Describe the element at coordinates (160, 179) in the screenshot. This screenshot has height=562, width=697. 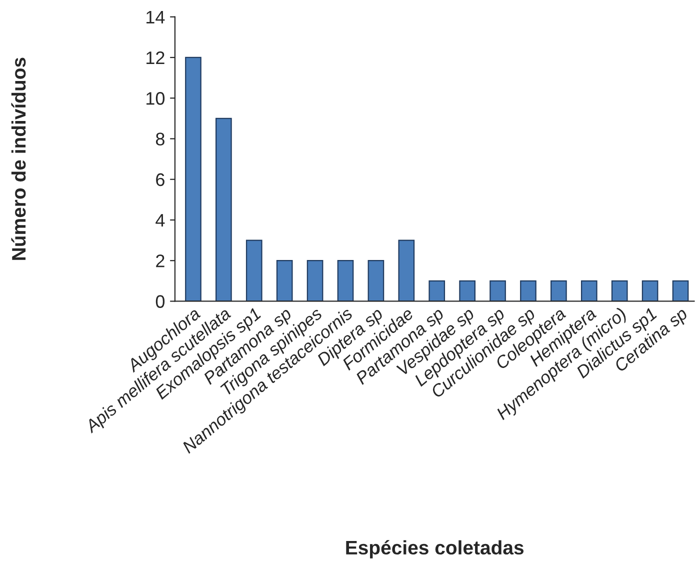
I see `y-tick-label: 6` at that location.